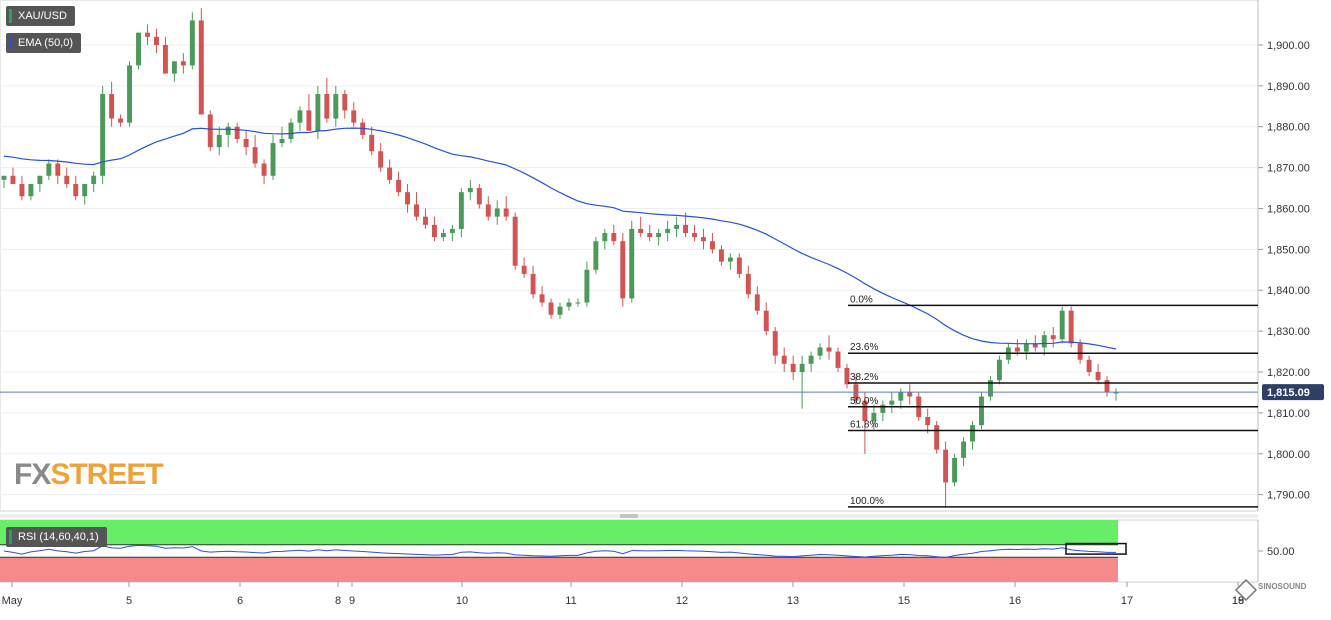 The width and height of the screenshot is (1331, 620). I want to click on y-tick-label: 1,820.00, so click(1288, 373).